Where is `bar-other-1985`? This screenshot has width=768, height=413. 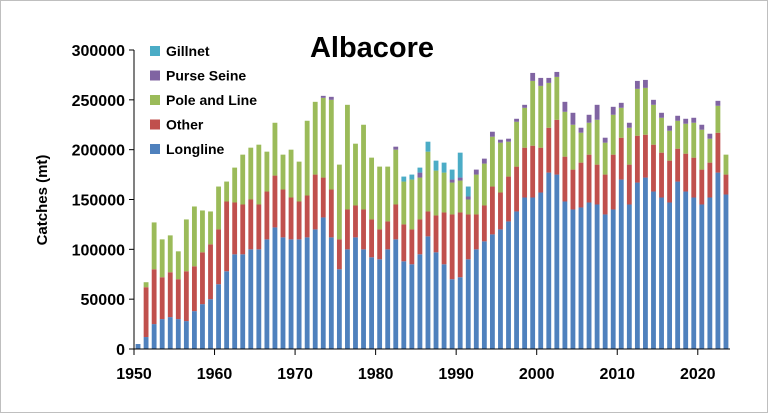 bar-other-1985 is located at coordinates (420, 237).